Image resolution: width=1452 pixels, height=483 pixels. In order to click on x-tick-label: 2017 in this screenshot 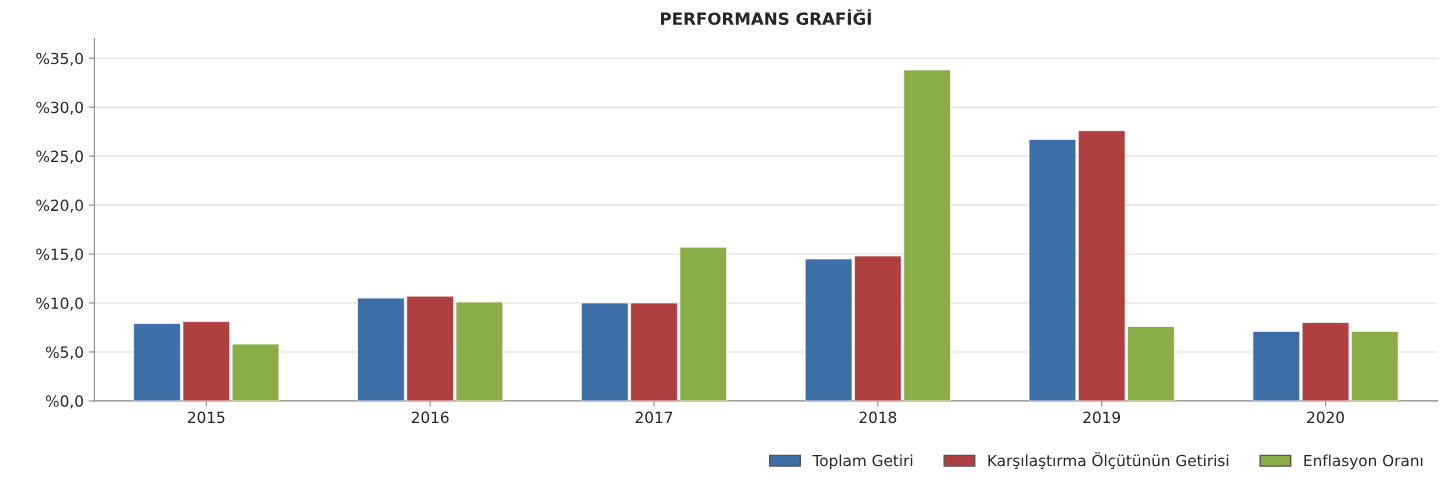, I will do `click(654, 417)`.